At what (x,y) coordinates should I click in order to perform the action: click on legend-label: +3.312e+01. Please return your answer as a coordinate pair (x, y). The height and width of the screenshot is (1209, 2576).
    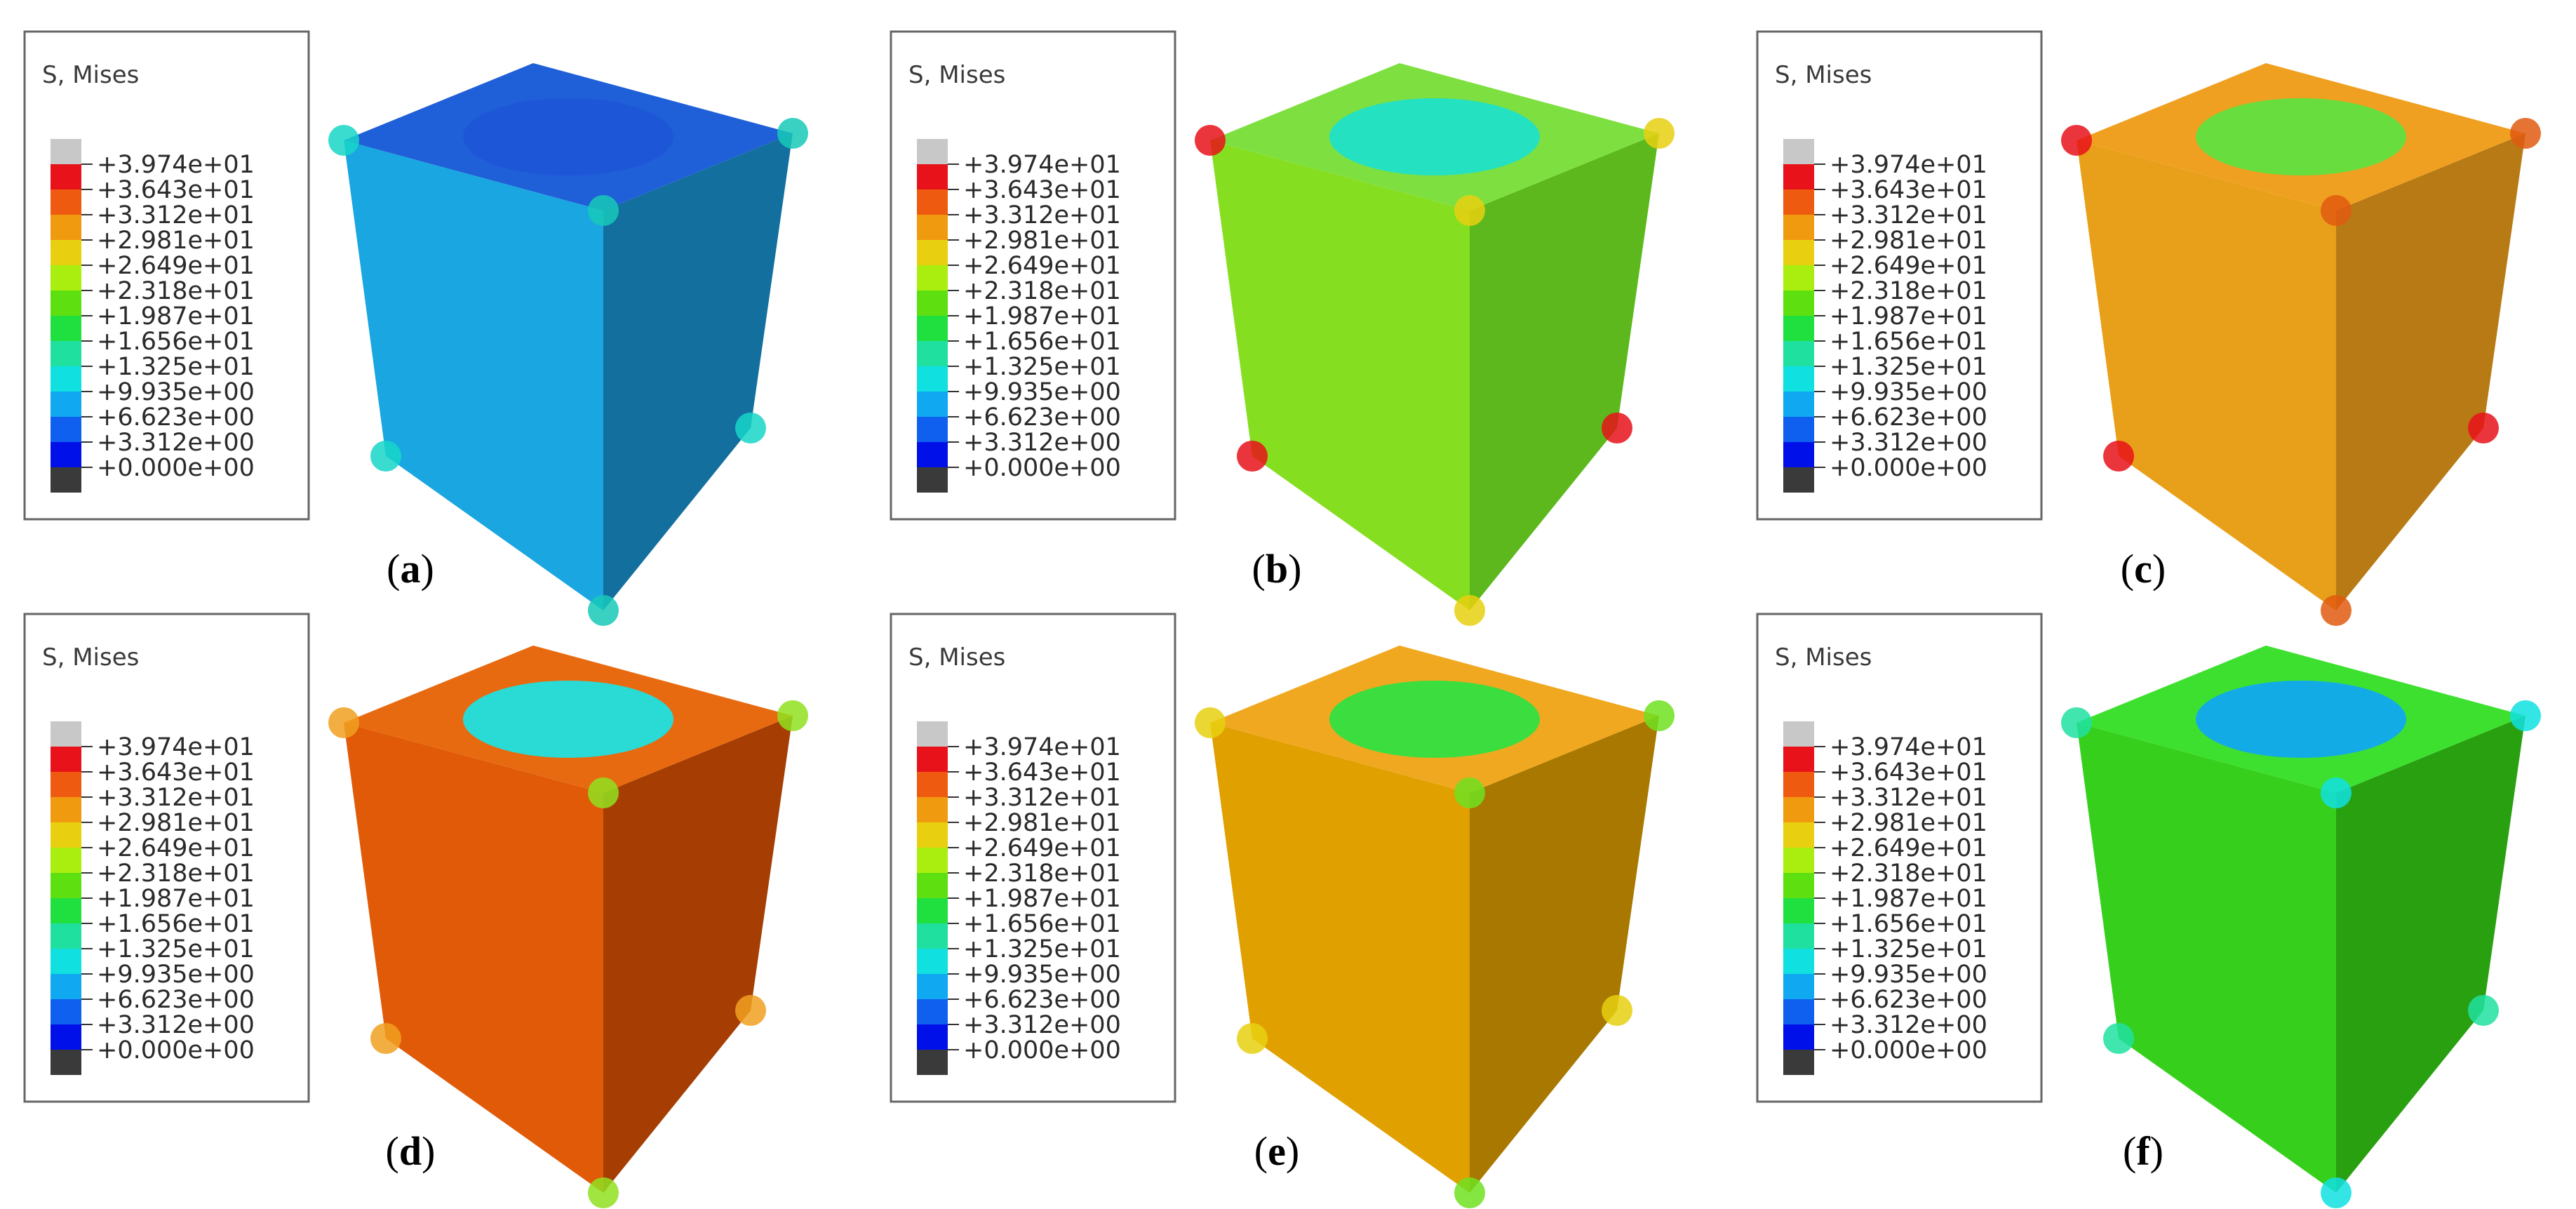
    Looking at the image, I should click on (176, 798).